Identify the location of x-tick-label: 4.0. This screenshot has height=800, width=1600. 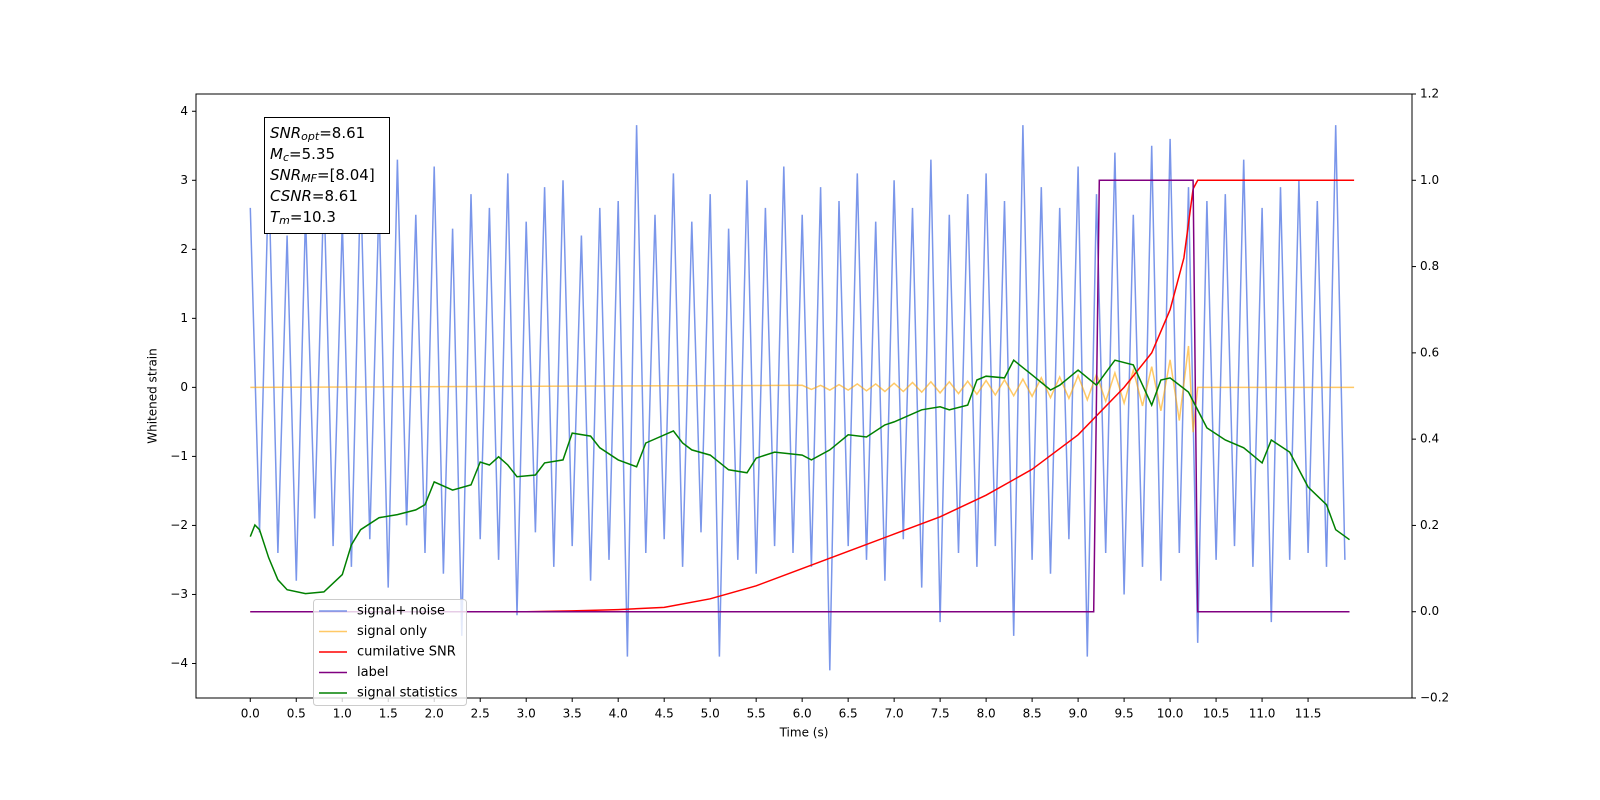
(618, 714).